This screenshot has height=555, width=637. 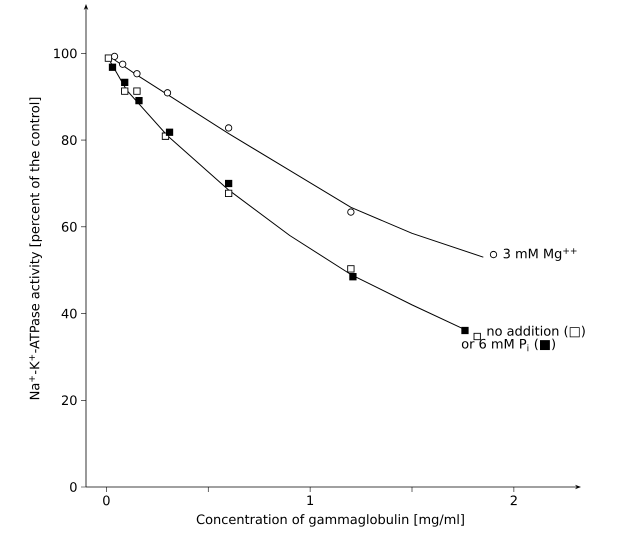 I want to click on y-tick-label: 20, so click(x=69, y=400).